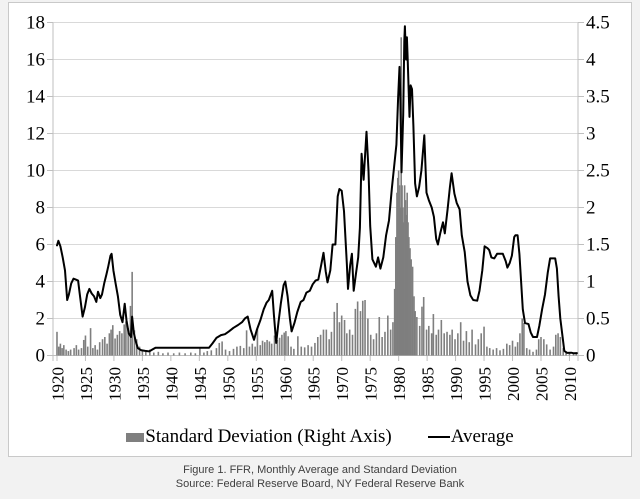 The width and height of the screenshot is (640, 499). I want to click on svg-text: 1975, so click(371, 384).